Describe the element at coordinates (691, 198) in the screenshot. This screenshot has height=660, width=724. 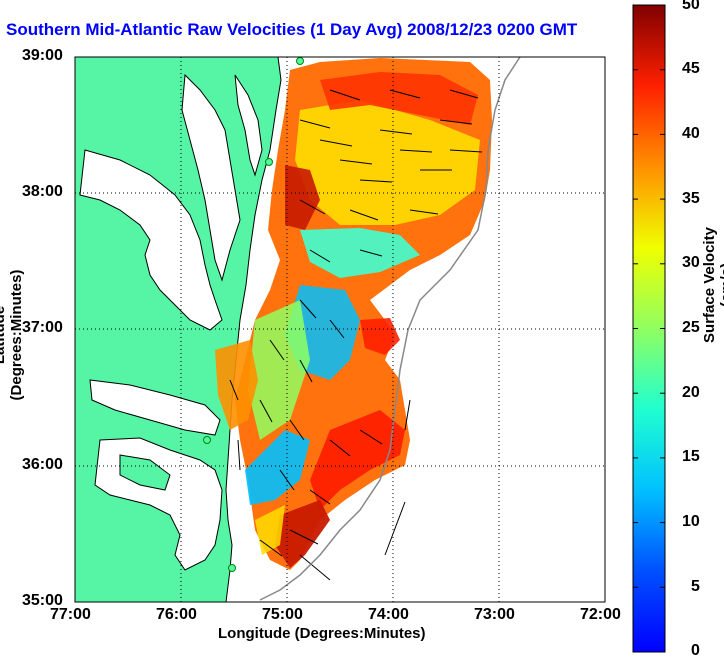
I see `colorbar-tick-label: 35` at that location.